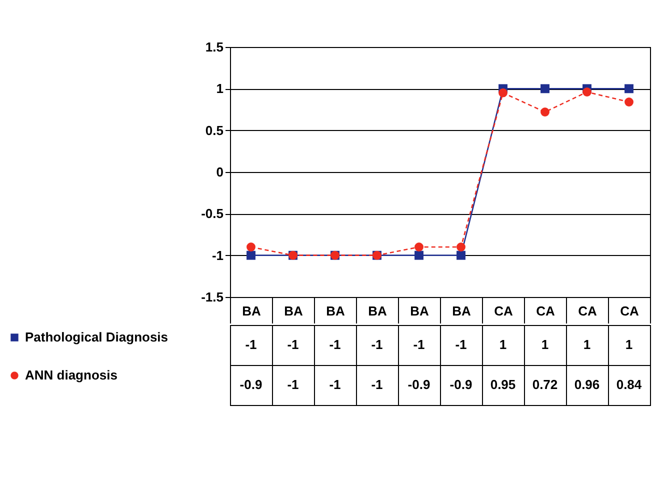 The image size is (658, 478). I want to click on legend-label: Pathological Diagnosis, so click(96, 337).